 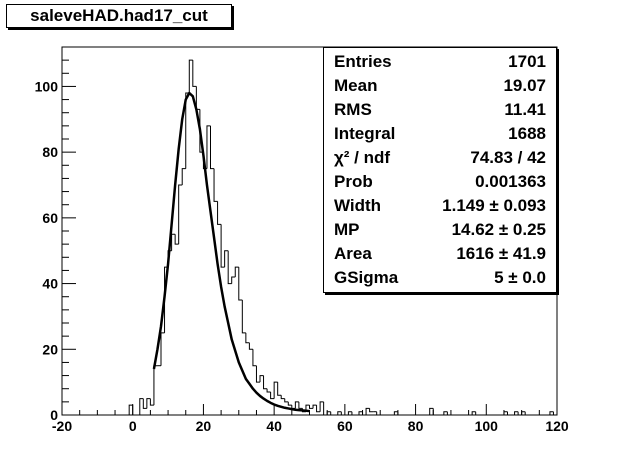 What do you see at coordinates (50, 152) in the screenshot?
I see `y-tick-label: 80` at bounding box center [50, 152].